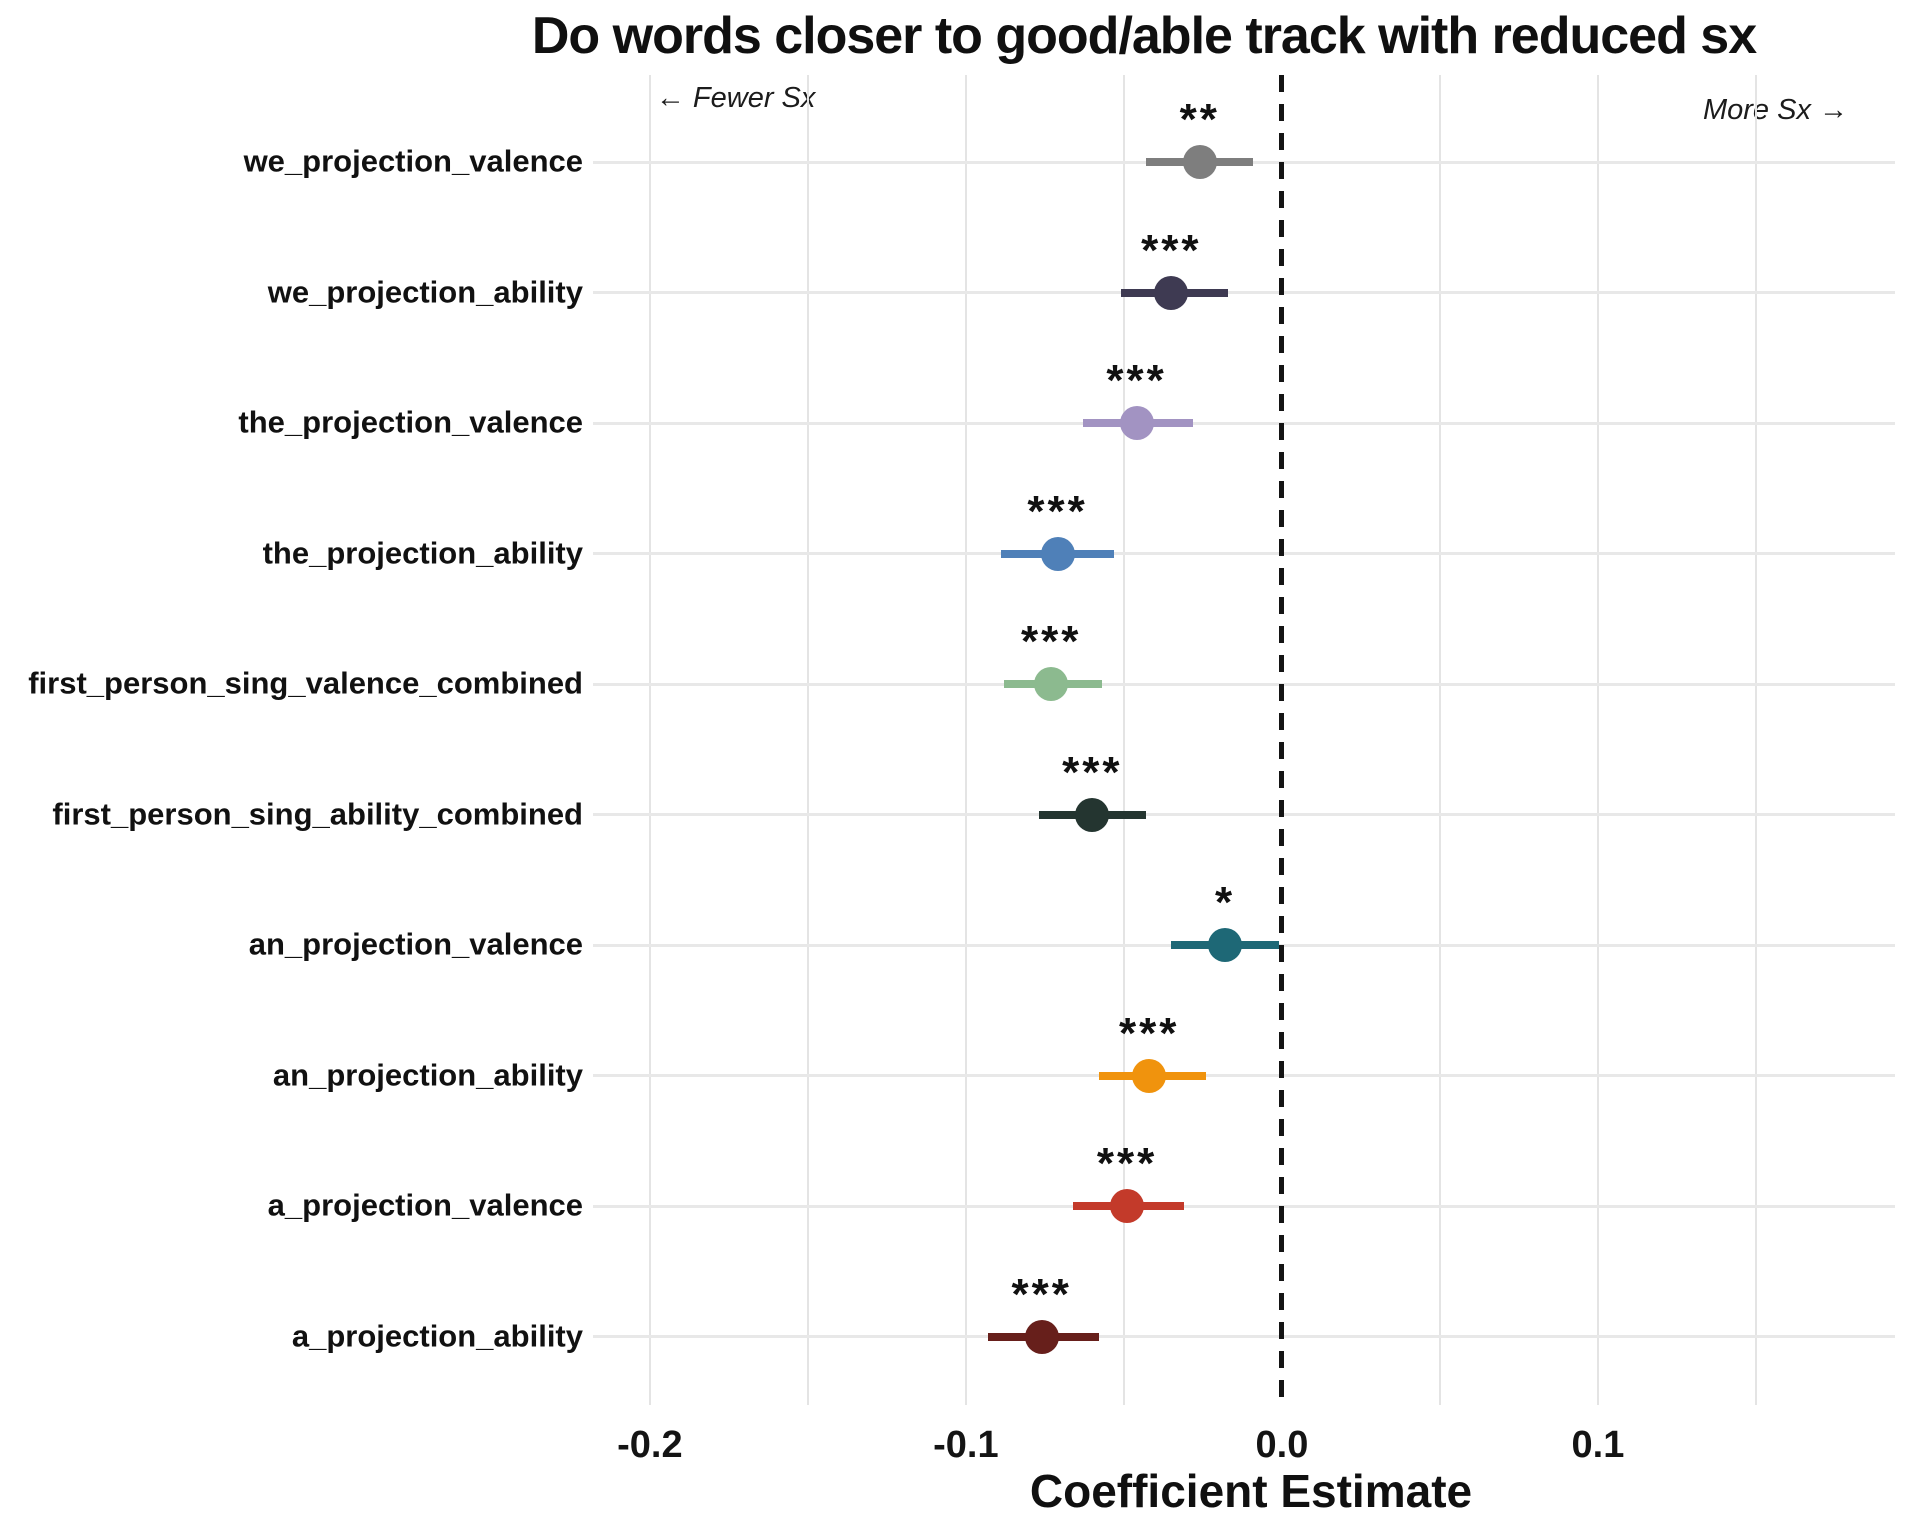 The image size is (1920, 1536). Describe the element at coordinates (425, 1205) in the screenshot. I see `row-label: a_projection_valence` at that location.